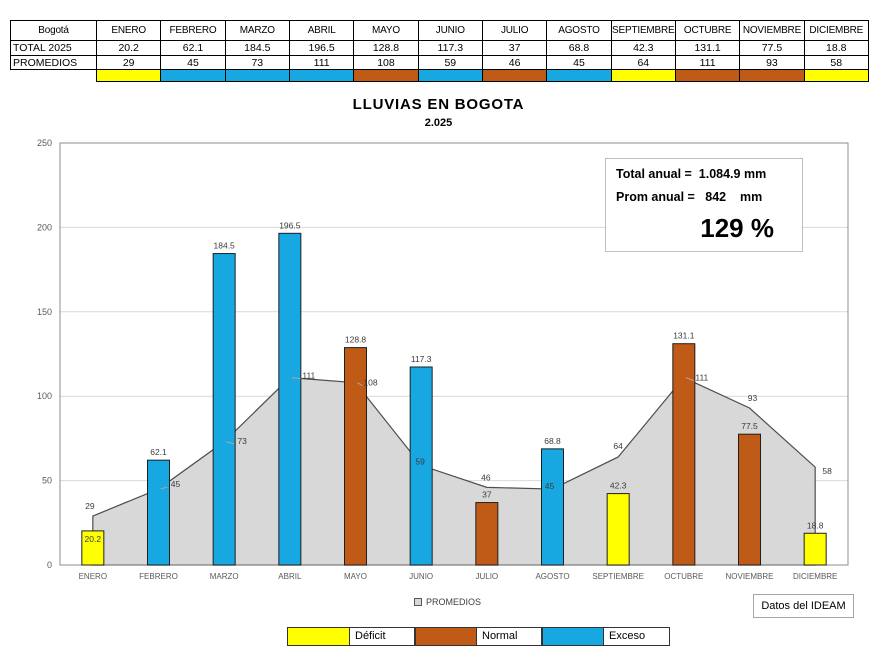 The height and width of the screenshot is (654, 877). What do you see at coordinates (44, 312) in the screenshot?
I see `y-axis-label: 150` at bounding box center [44, 312].